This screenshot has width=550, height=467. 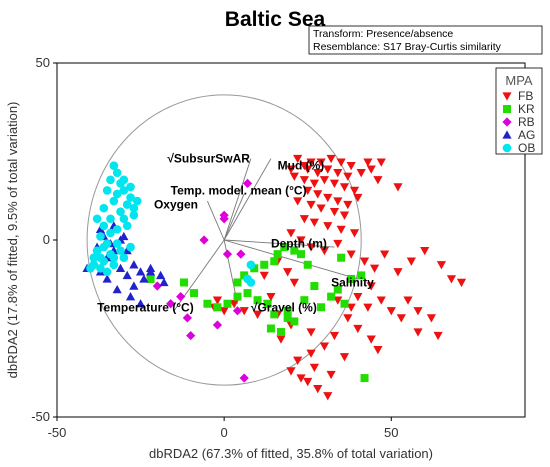 What do you see at coordinates (507, 122) in the screenshot?
I see `legend-marker-rb` at bounding box center [507, 122].